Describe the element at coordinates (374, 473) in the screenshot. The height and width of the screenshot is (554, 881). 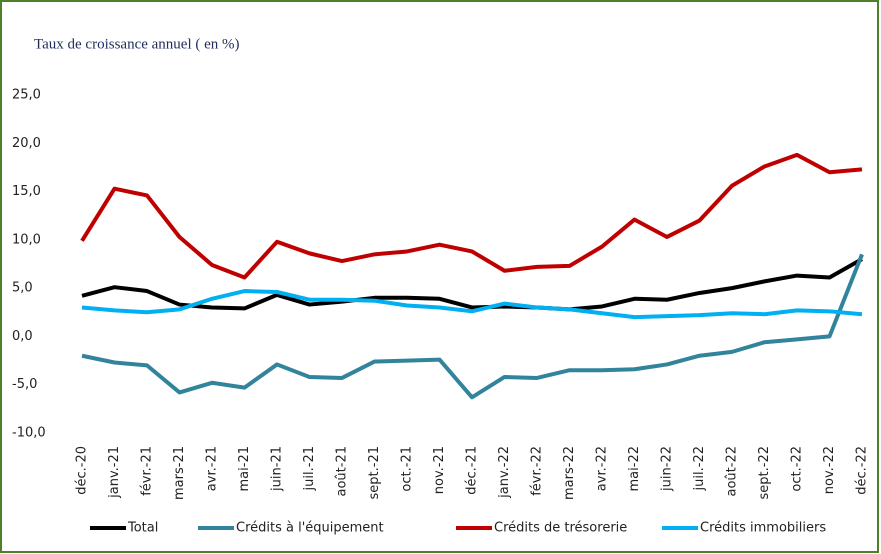
I see `x-tick-label: sept.-21` at that location.